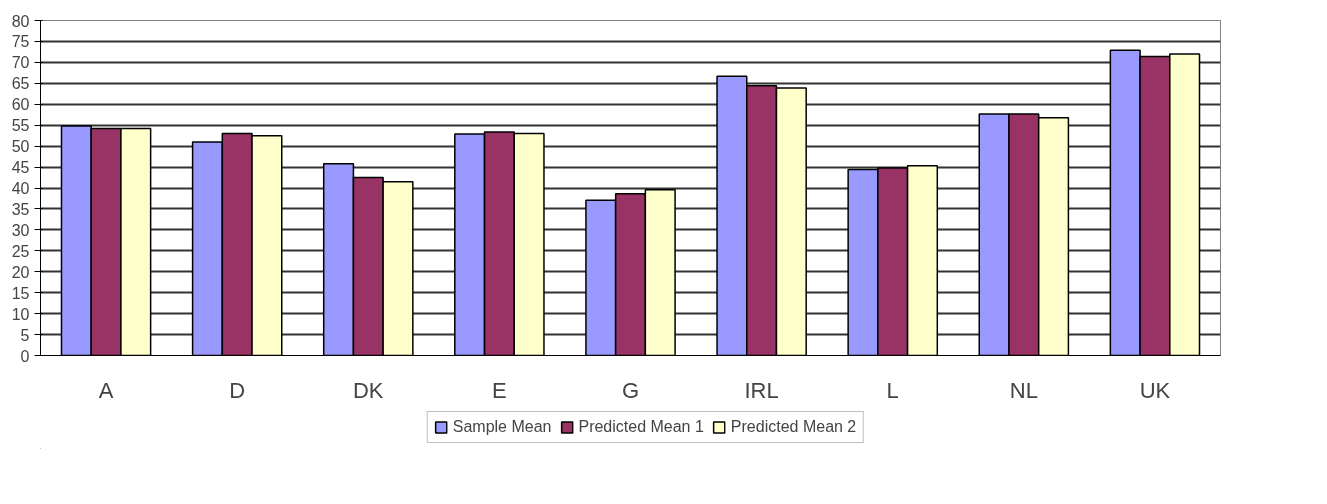  Describe the element at coordinates (892, 390) in the screenshot. I see `x-tick-label: L` at that location.